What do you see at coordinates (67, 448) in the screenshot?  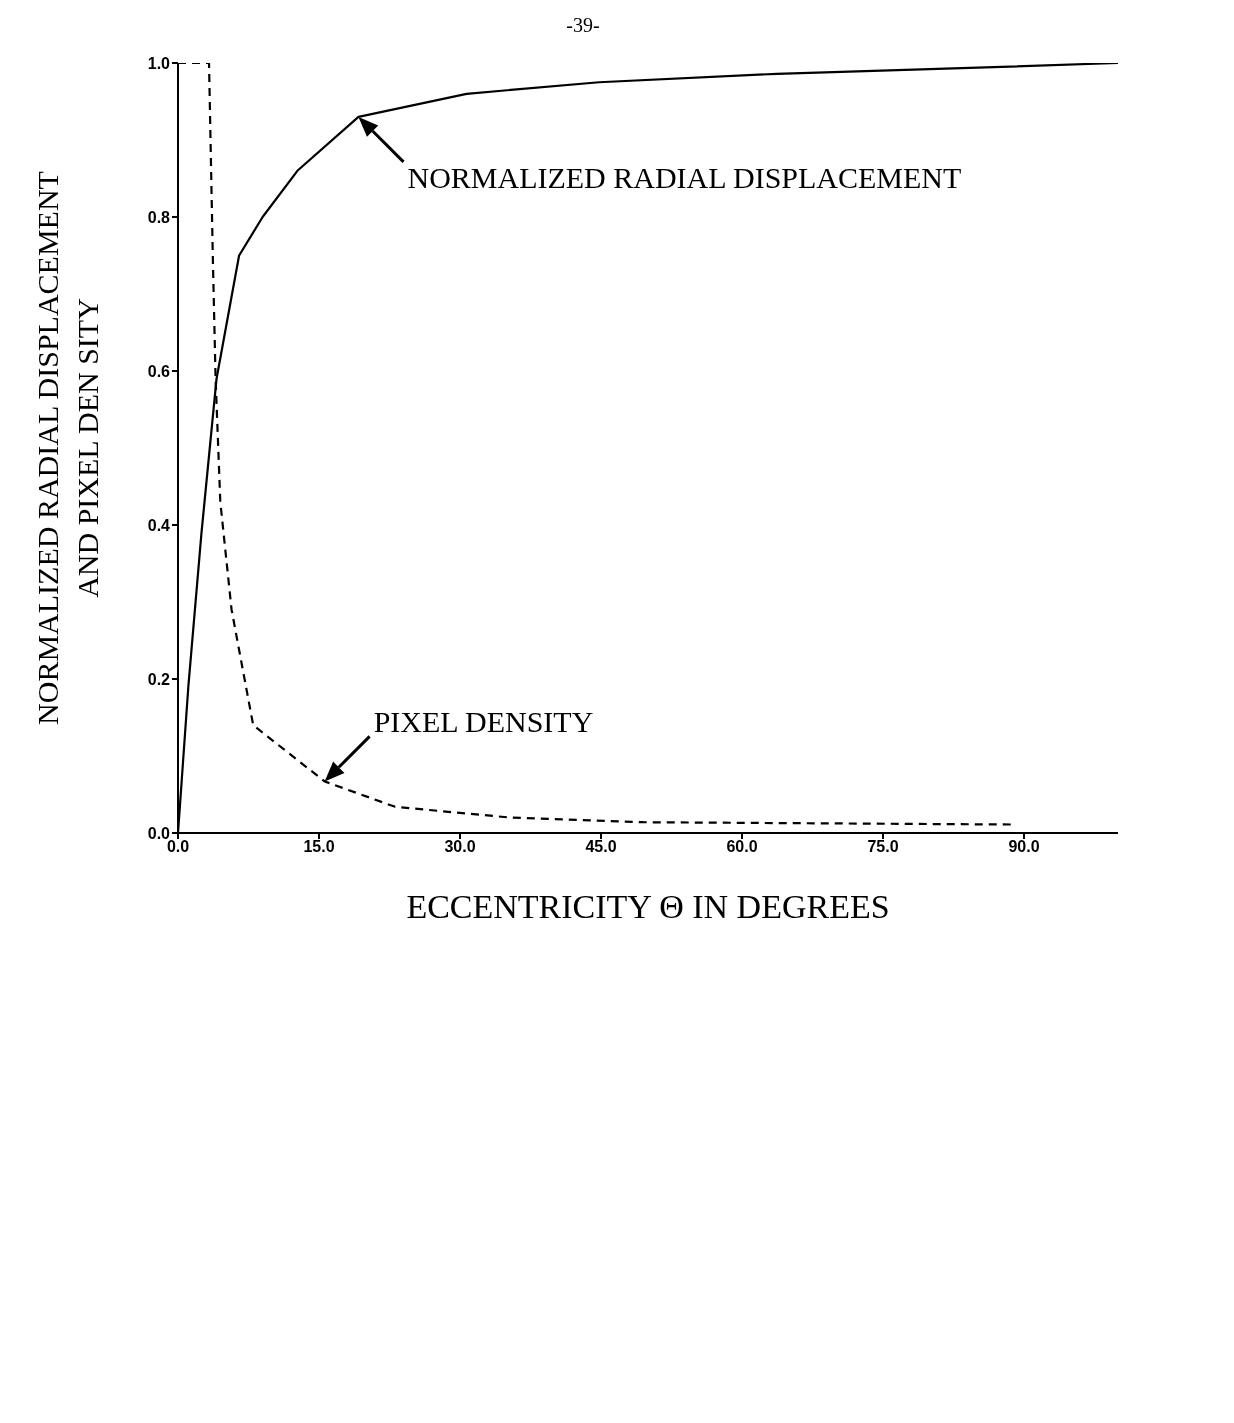 I see `y-axis-title: NORMALIZED RADIAL DISPLACEMENT AND PIXEL DEN SITY` at bounding box center [67, 448].